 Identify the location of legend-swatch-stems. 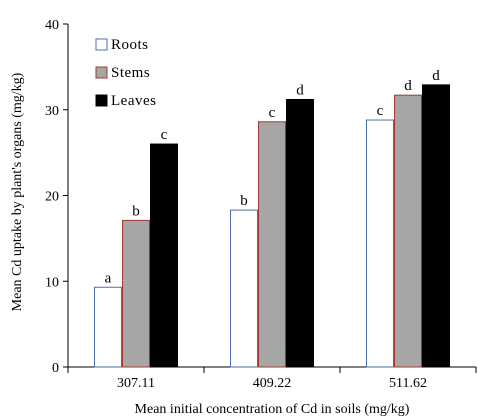
(101, 72).